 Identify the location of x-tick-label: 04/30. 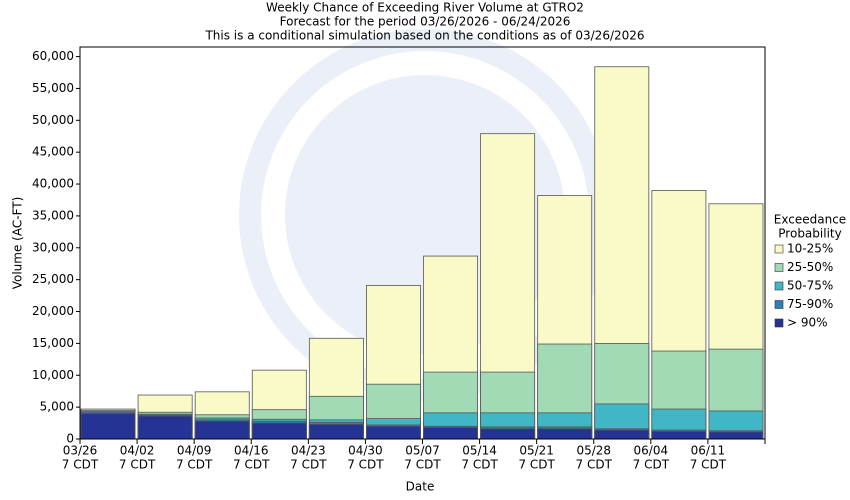
(365, 451).